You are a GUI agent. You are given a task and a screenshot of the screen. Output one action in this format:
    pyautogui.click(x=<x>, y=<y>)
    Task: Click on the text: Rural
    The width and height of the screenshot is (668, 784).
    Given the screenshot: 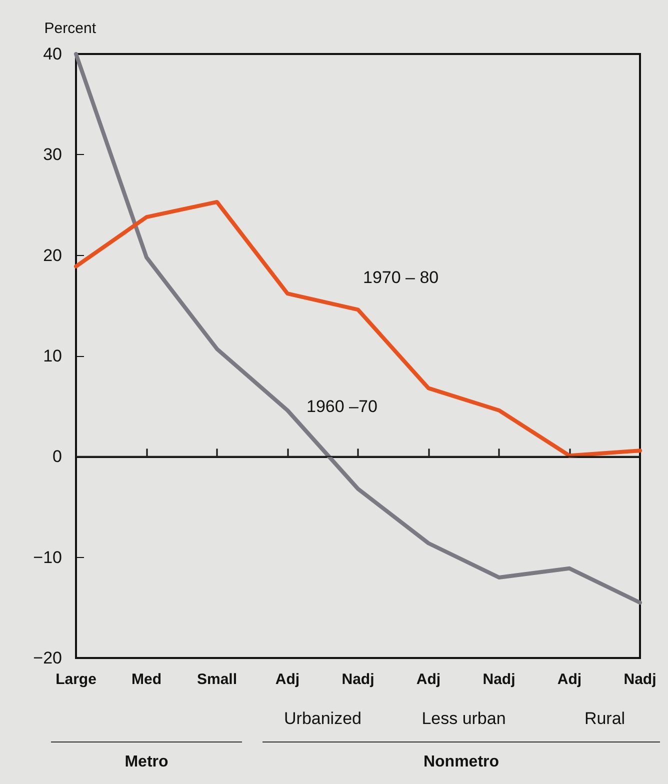 What is the action you would take?
    pyautogui.click(x=605, y=718)
    